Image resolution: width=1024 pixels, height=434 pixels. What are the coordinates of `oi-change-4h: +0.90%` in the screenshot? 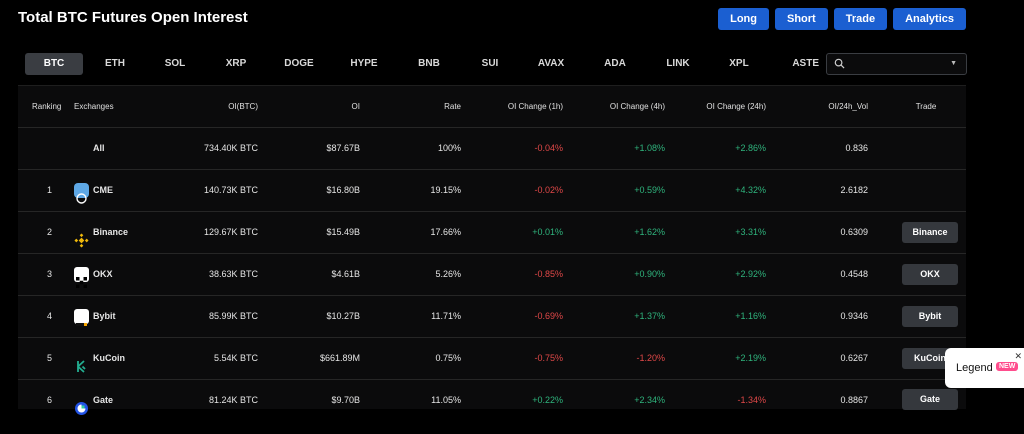 It's located at (649, 274).